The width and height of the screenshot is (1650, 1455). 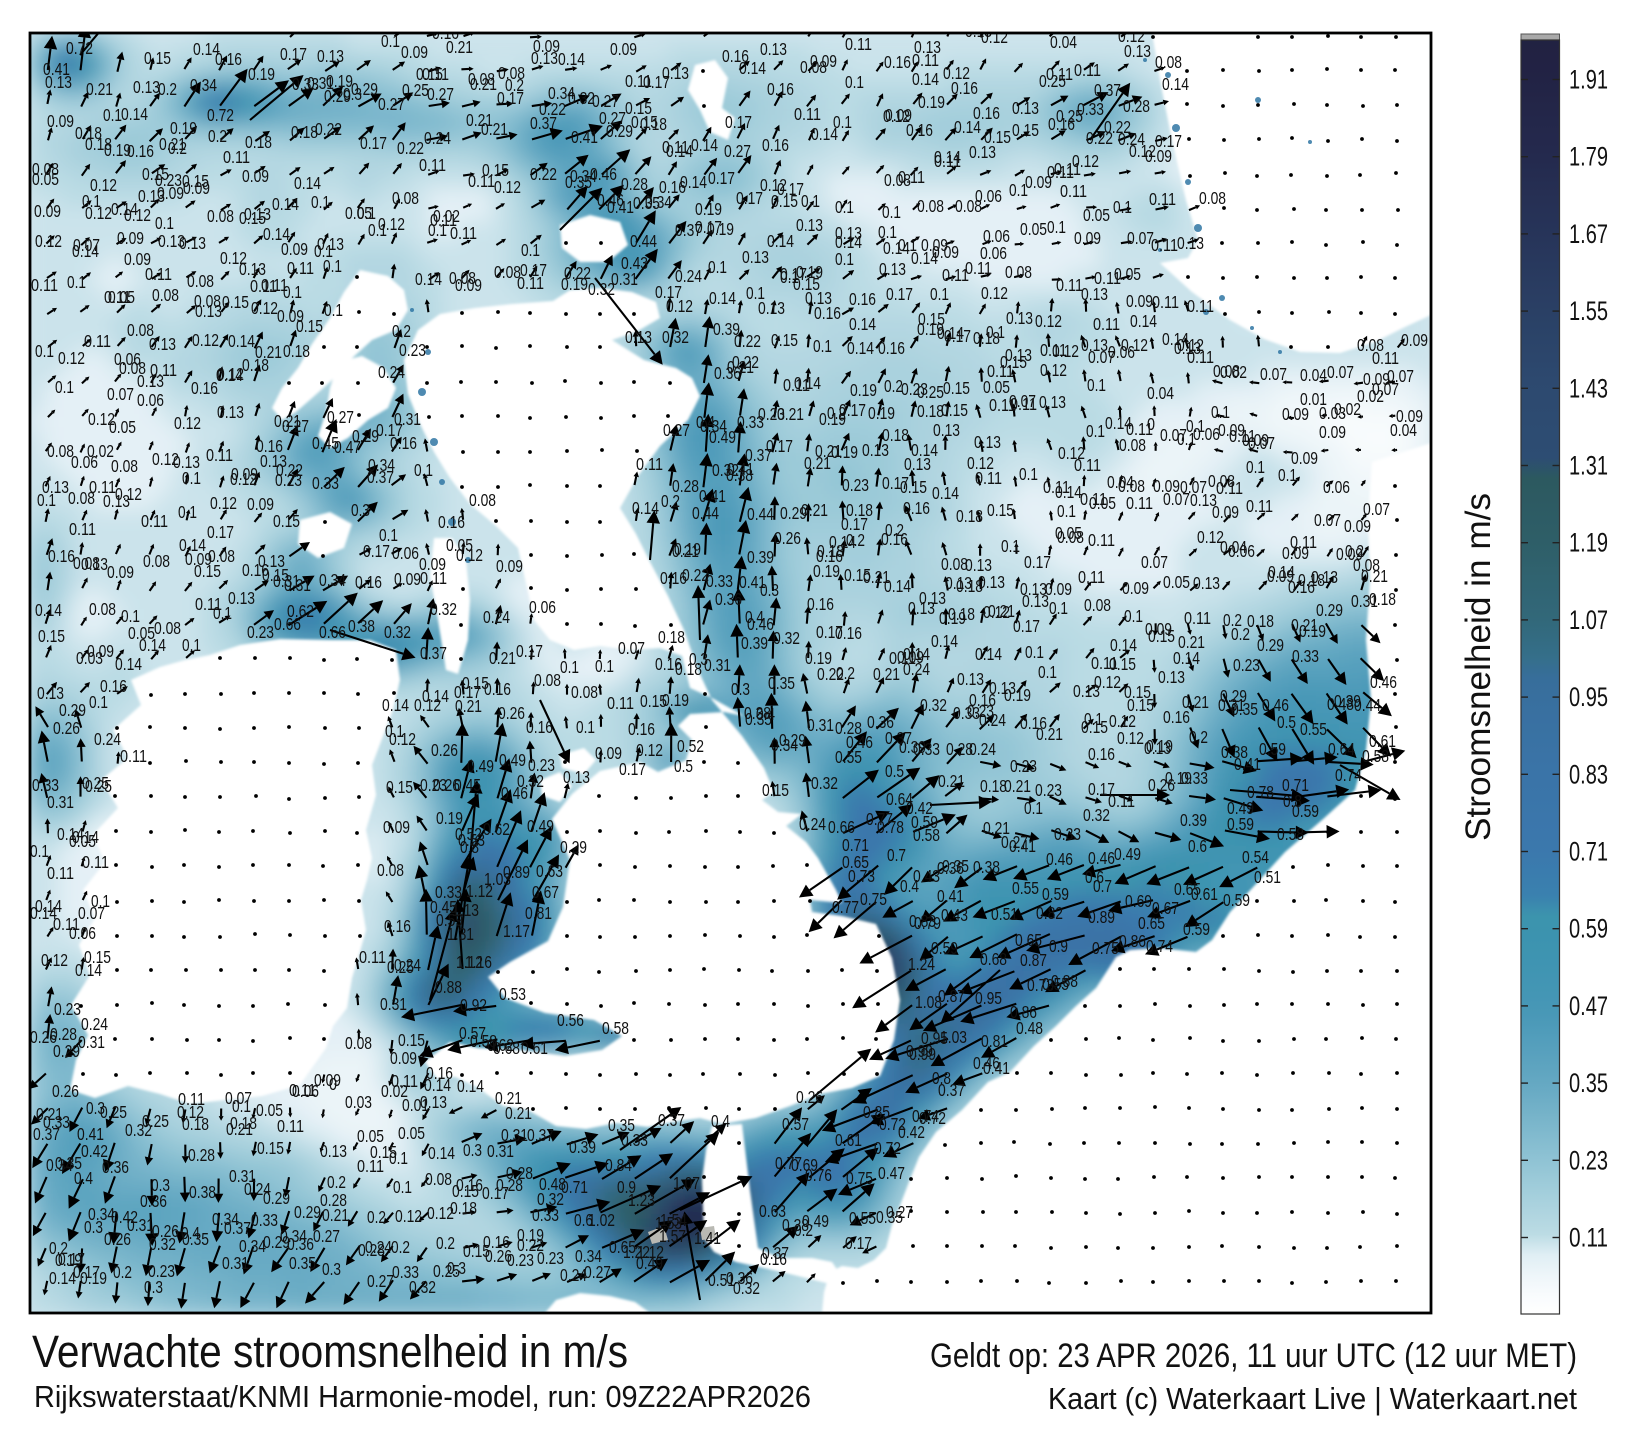 What do you see at coordinates (500, 1045) in the screenshot?
I see `svg-text: 0.62` at bounding box center [500, 1045].